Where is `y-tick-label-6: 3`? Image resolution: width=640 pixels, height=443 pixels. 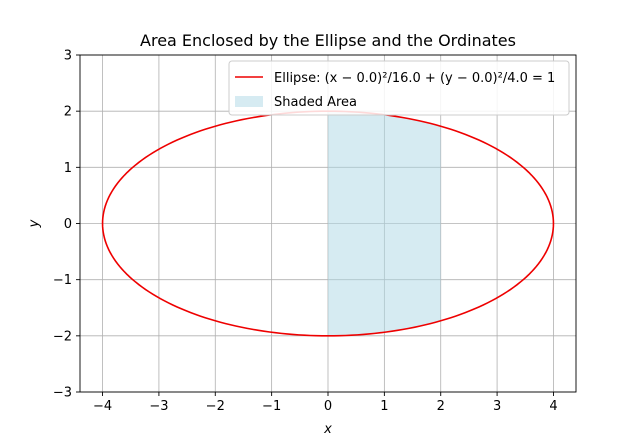 y-tick-label-6: 3 is located at coordinates (68, 56).